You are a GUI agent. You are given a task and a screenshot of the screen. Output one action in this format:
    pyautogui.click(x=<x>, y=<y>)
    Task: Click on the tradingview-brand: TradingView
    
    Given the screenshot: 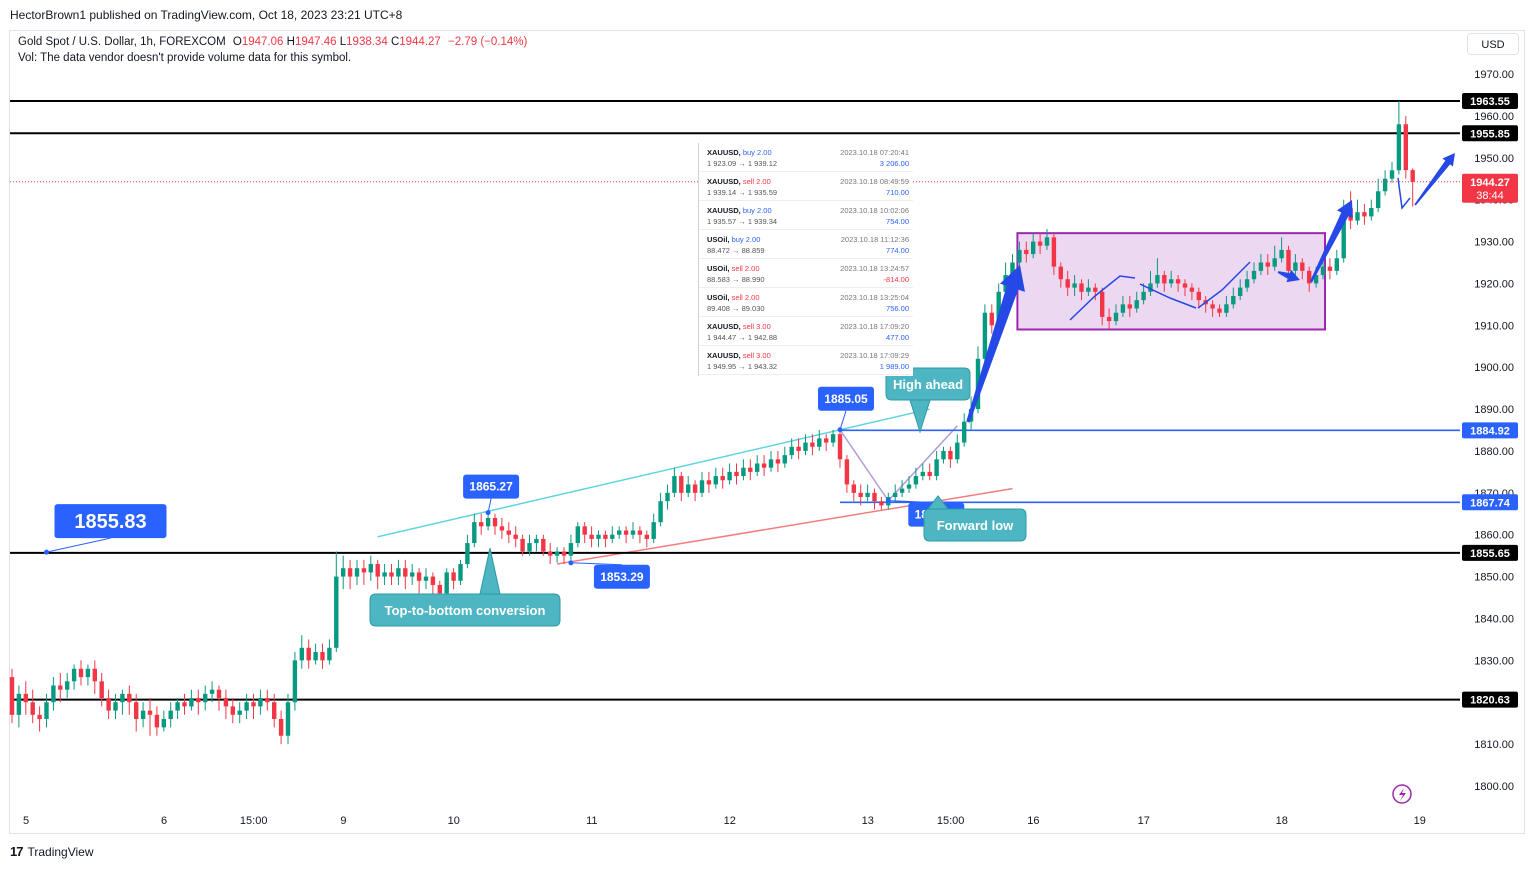 What is the action you would take?
    pyautogui.click(x=60, y=851)
    